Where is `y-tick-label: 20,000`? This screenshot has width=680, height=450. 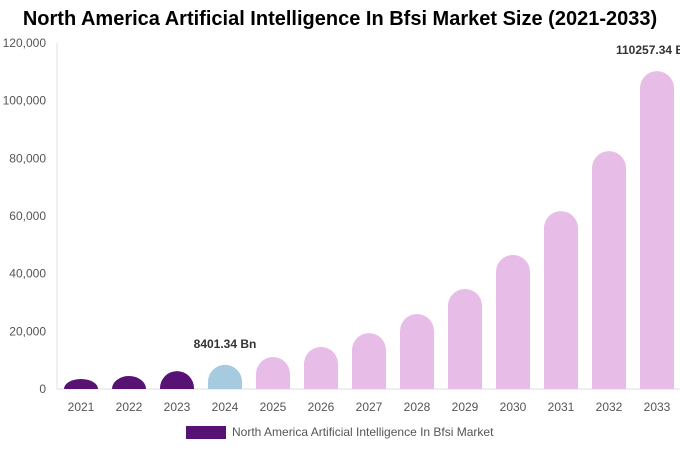
y-tick-label: 20,000 is located at coordinates (27, 331).